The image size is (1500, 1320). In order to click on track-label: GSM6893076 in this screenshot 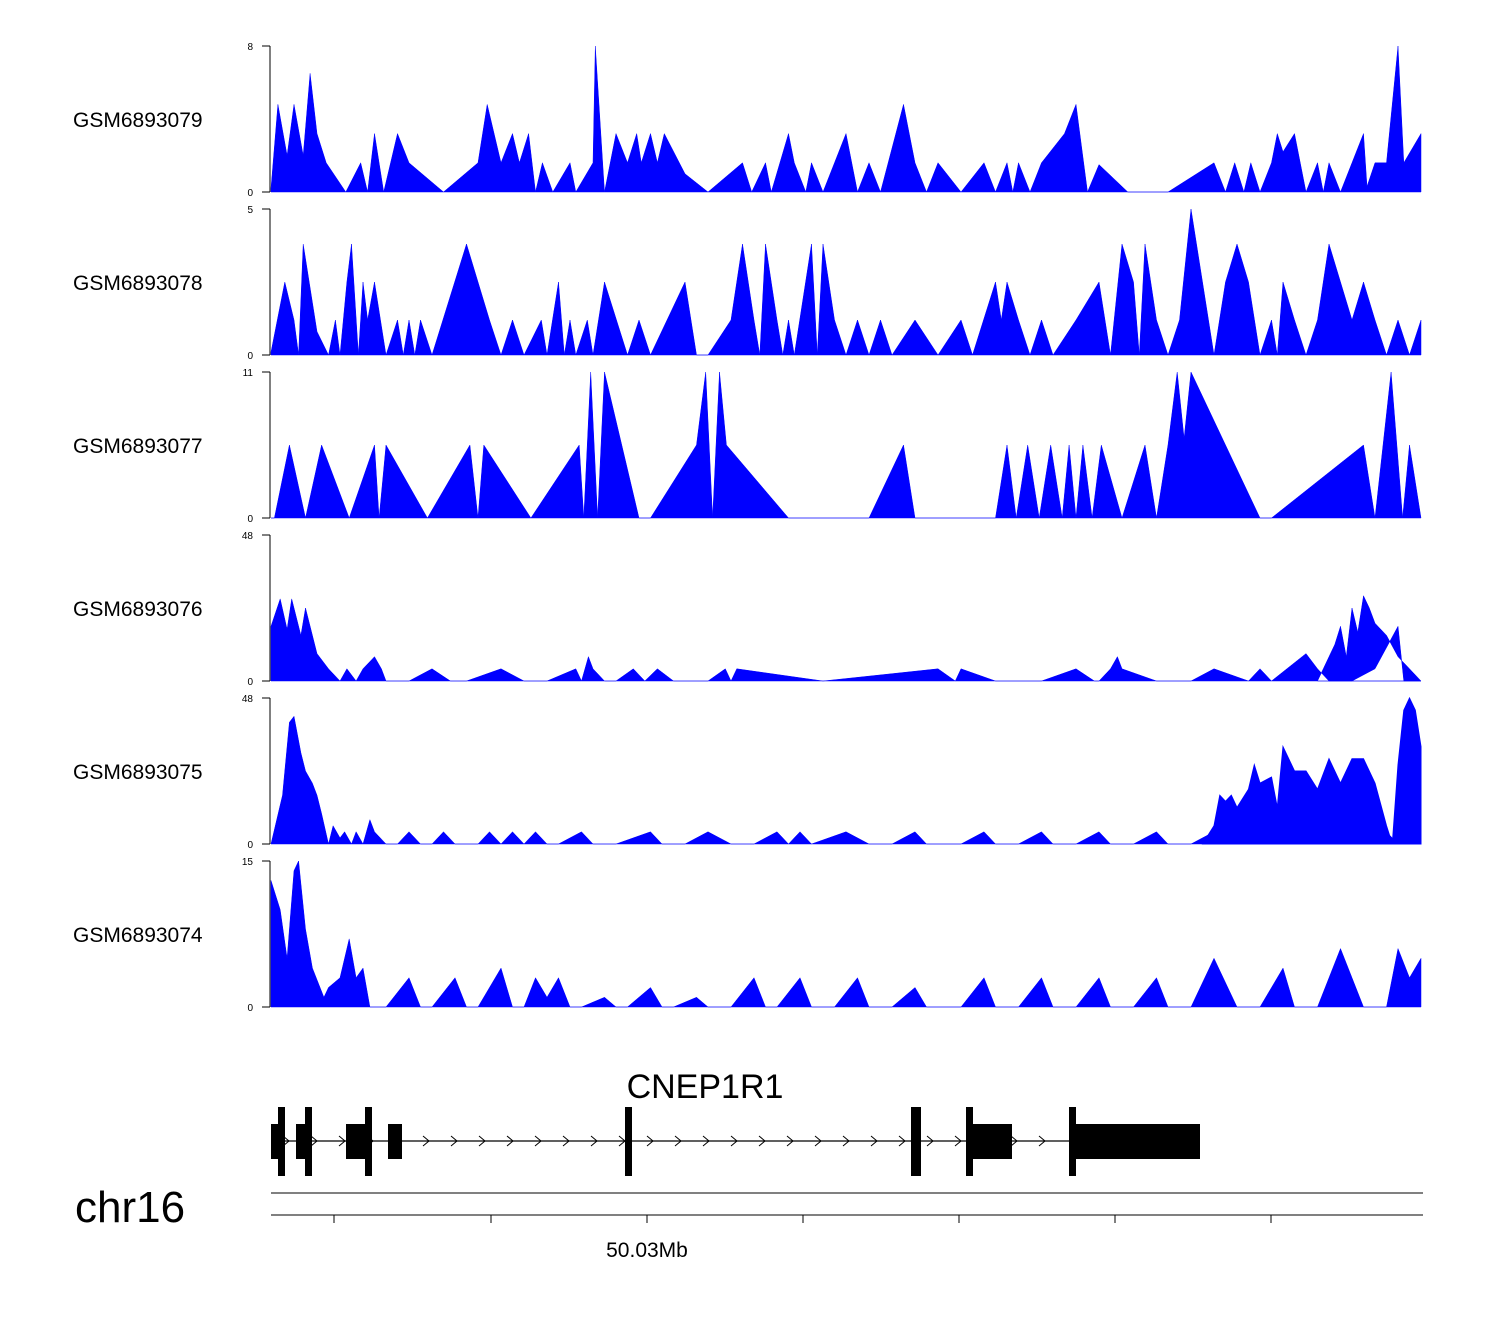, I will do `click(138, 609)`.